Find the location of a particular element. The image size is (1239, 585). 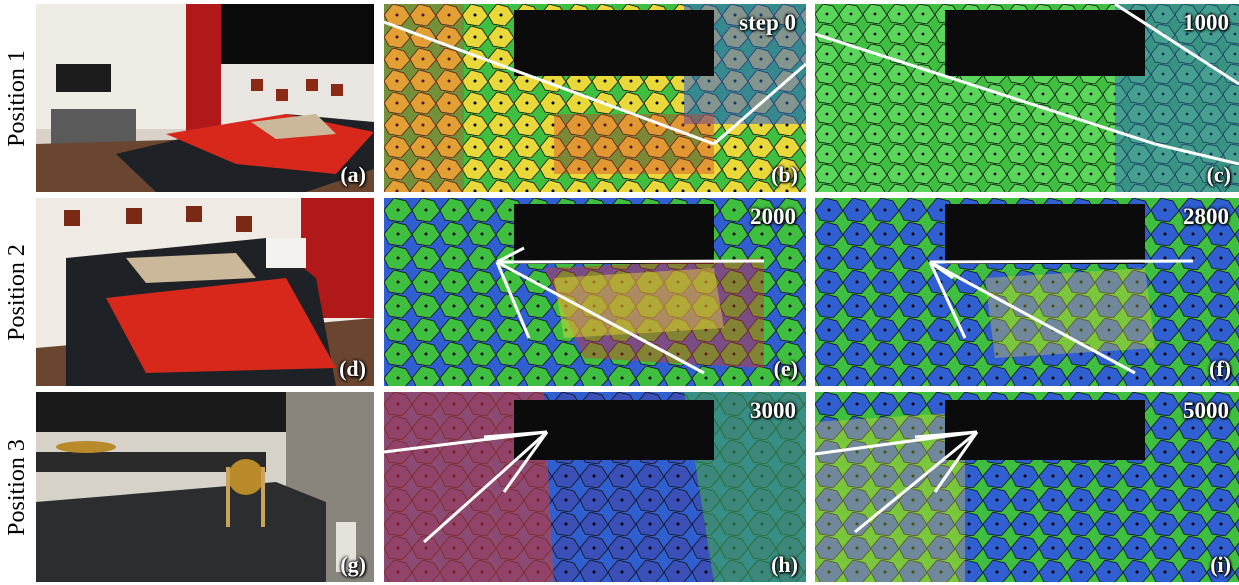

panel-g-render: (g) is located at coordinates (205, 487).